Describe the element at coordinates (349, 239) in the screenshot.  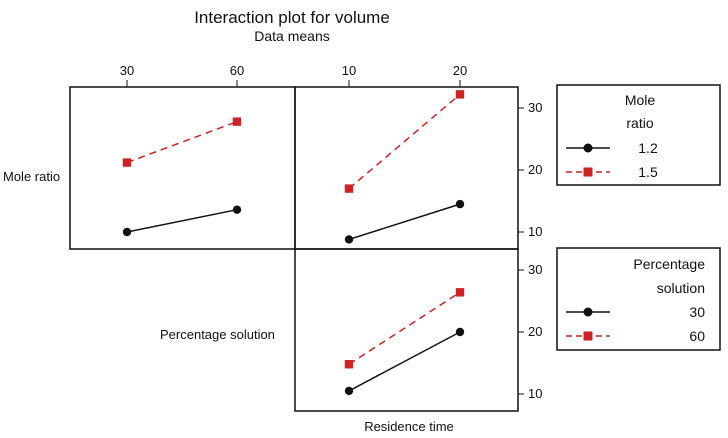
I see `data-point-moleratio-by-residence-1.2-10` at that location.